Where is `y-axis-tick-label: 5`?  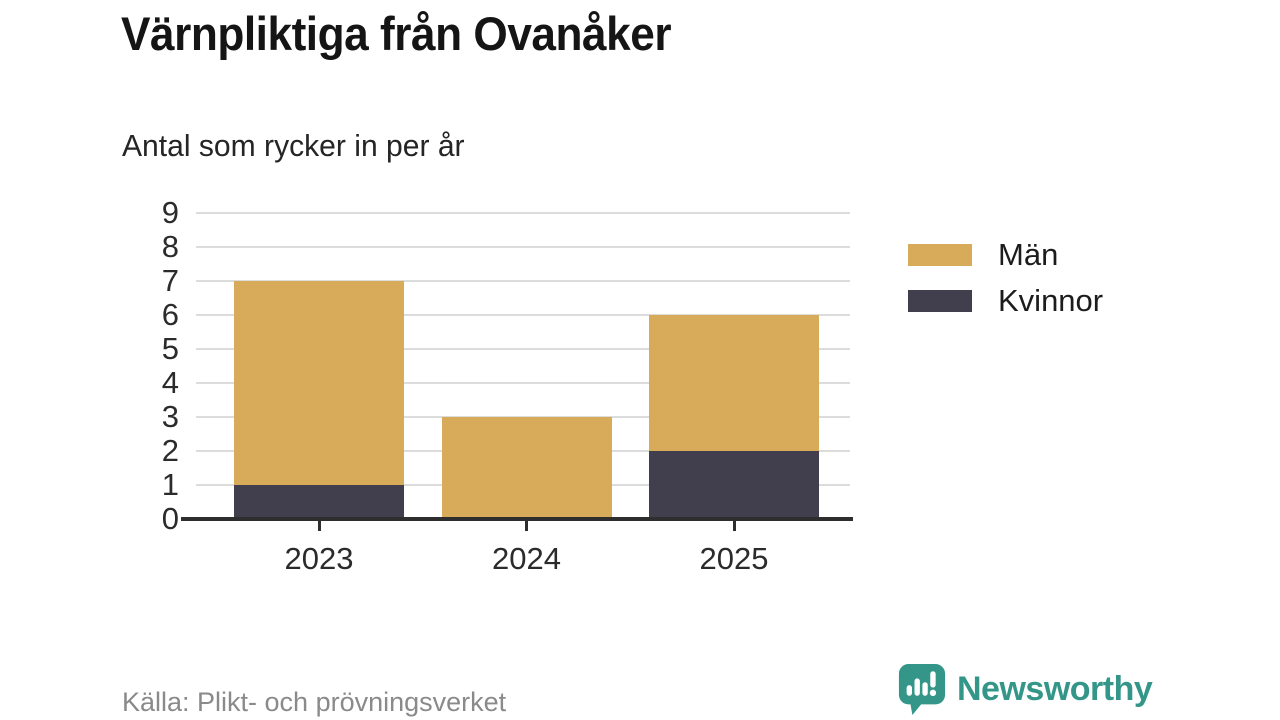
y-axis-tick-label: 5 is located at coordinates (170, 348).